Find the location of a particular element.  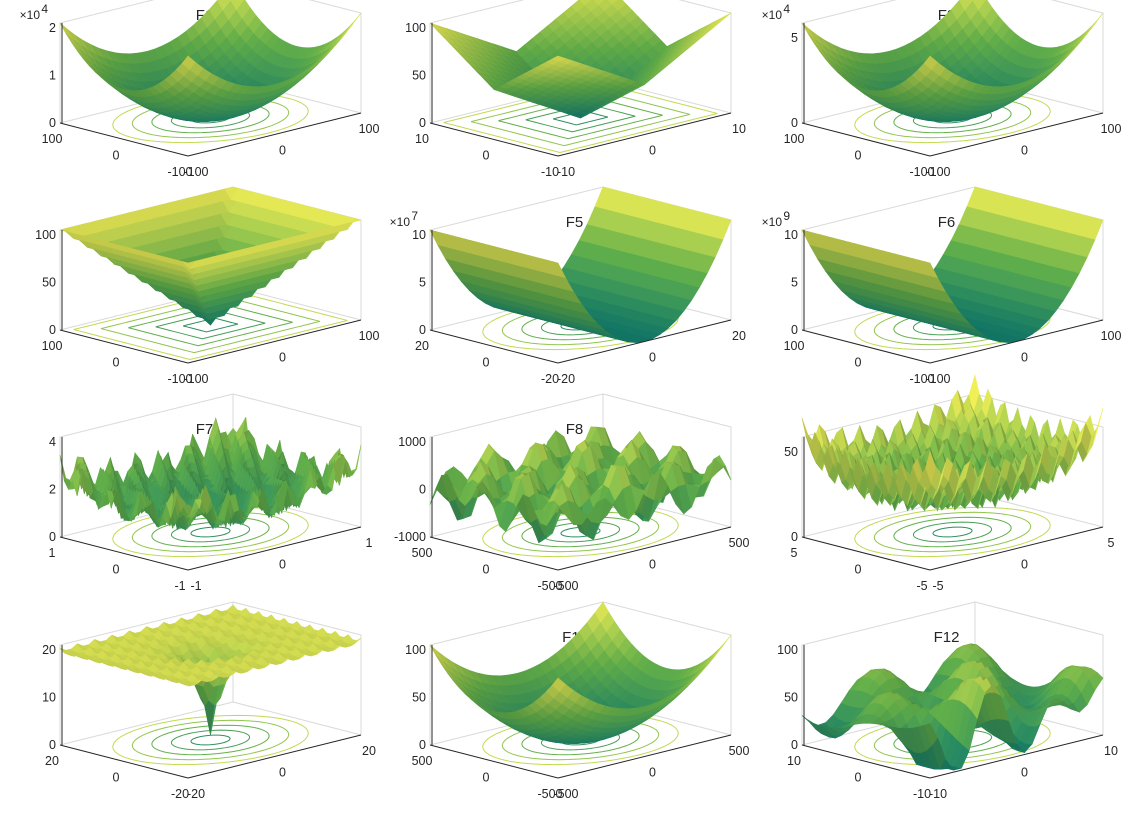

z-tick-label: 1 is located at coordinates (52, 76).